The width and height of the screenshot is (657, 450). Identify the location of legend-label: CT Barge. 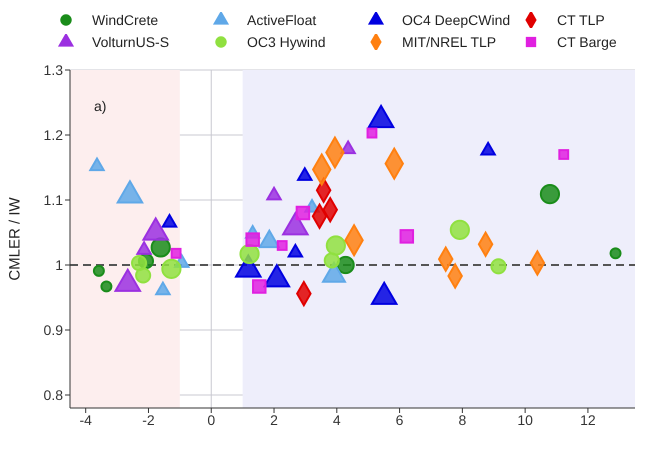
(587, 42).